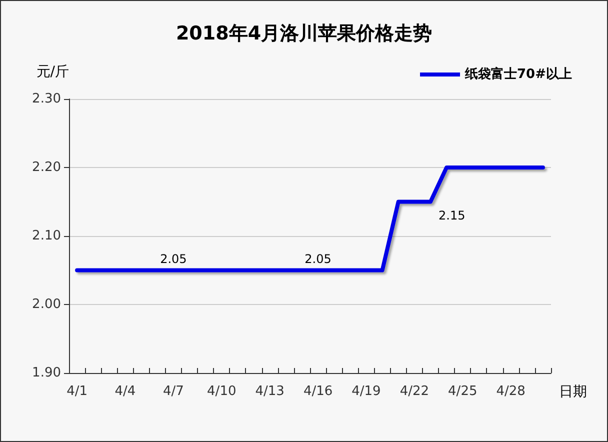  What do you see at coordinates (269, 391) in the screenshot?
I see `x-tick-label: 4/13` at bounding box center [269, 391].